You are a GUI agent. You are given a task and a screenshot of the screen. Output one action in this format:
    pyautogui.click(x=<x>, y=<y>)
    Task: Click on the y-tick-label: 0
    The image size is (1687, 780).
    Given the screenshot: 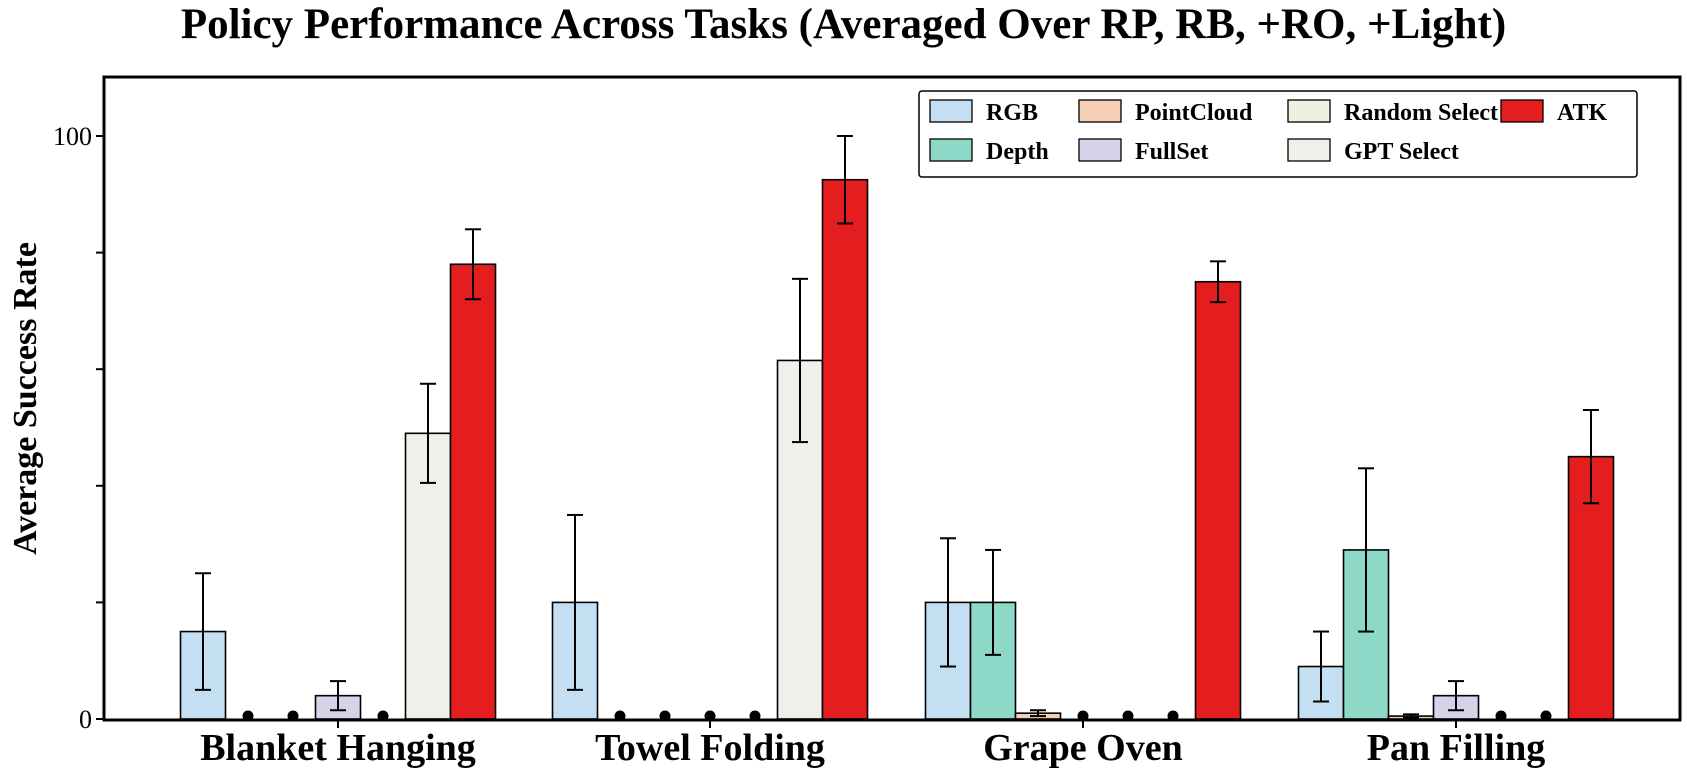 What is the action you would take?
    pyautogui.click(x=85, y=719)
    